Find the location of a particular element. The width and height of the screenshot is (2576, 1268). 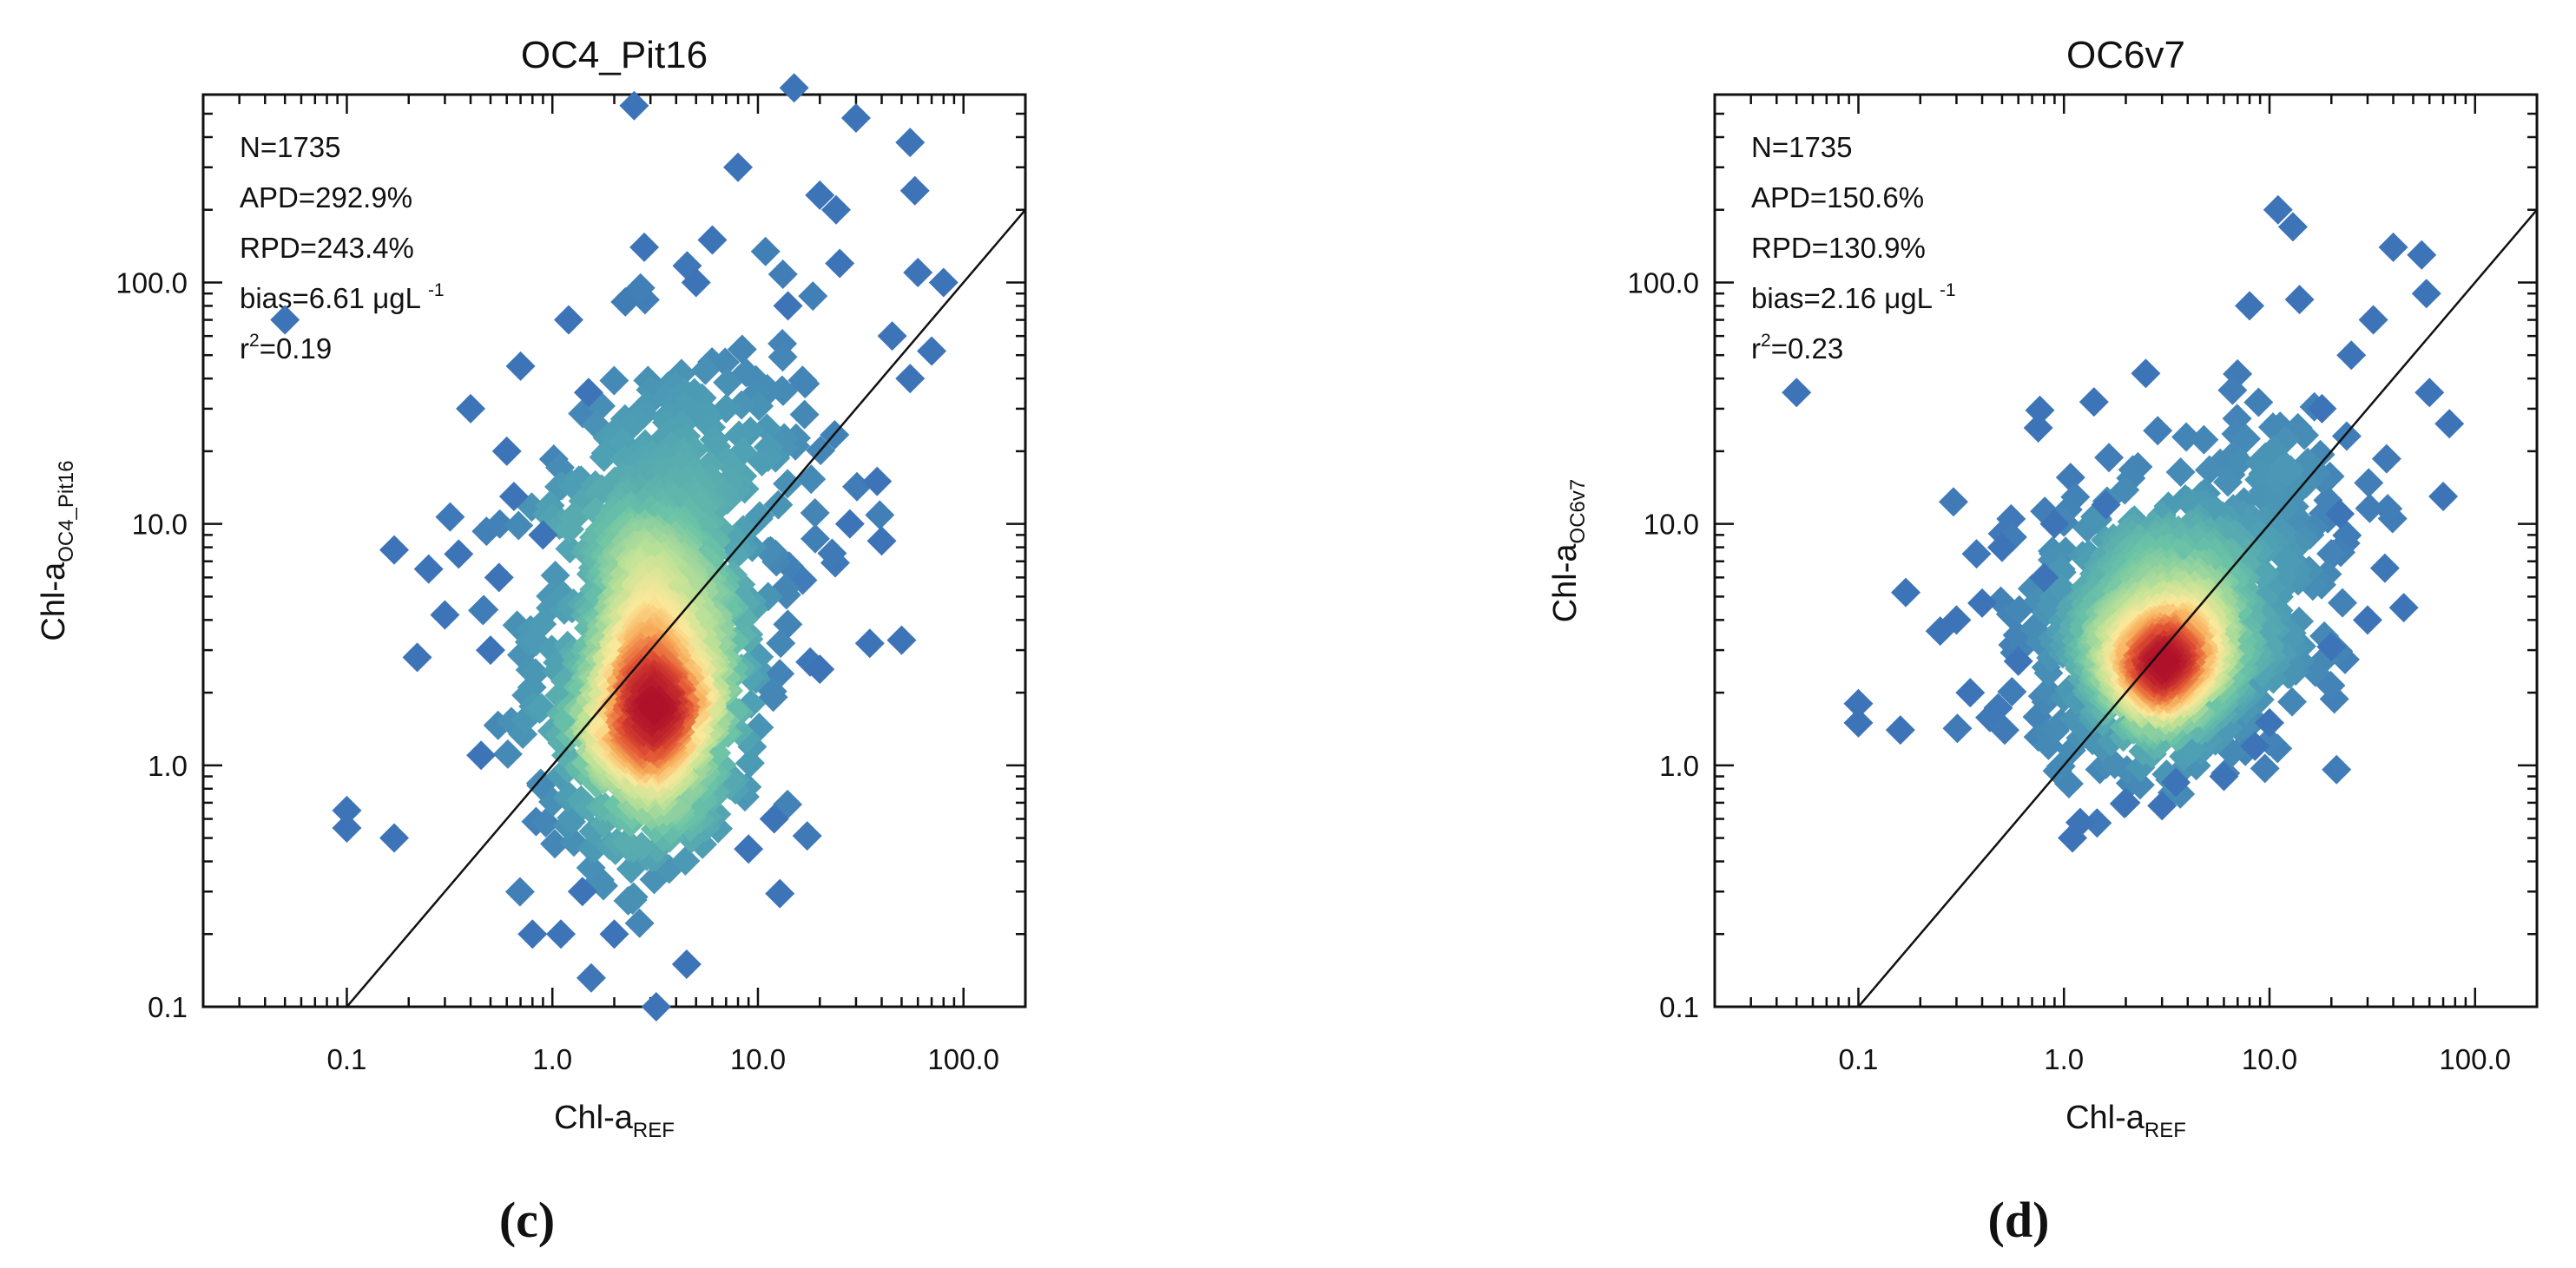

y-tick-label: 100.0 is located at coordinates (1663, 282).